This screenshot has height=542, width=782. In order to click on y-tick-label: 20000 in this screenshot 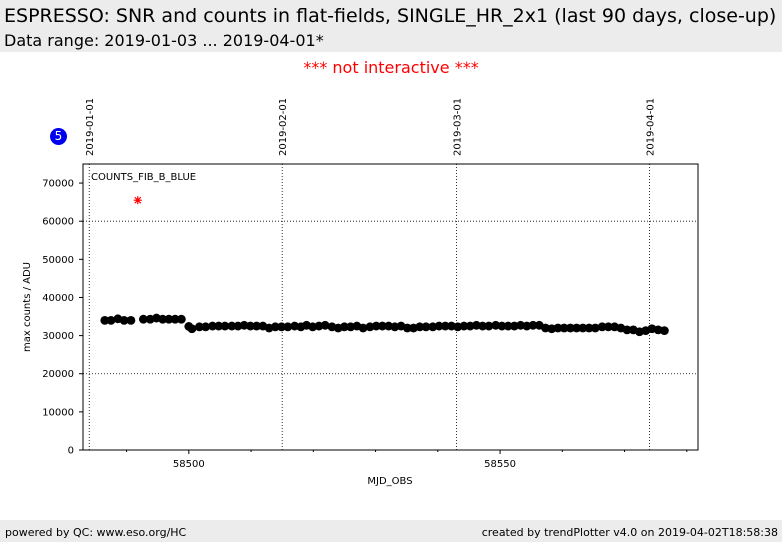, I will do `click(58, 374)`.